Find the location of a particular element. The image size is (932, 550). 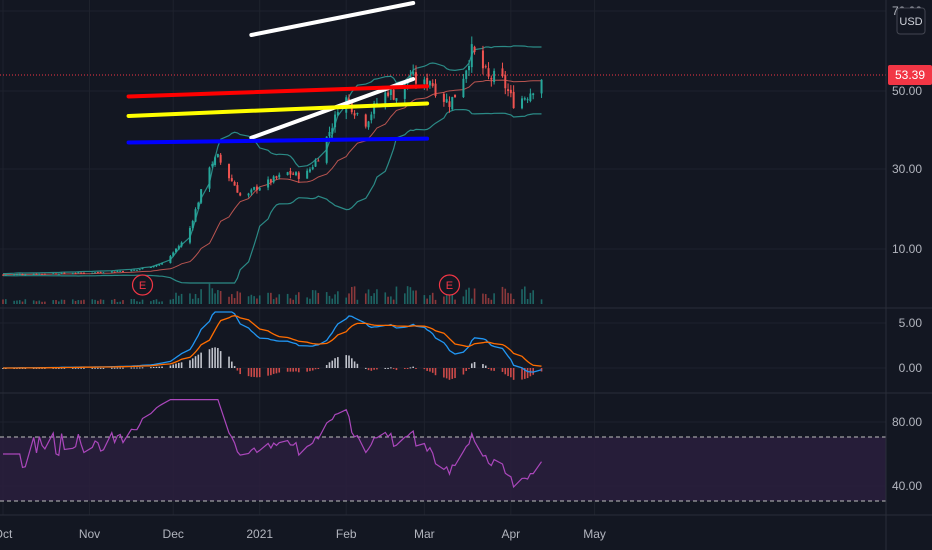

currency-button: USD is located at coordinates (911, 21).